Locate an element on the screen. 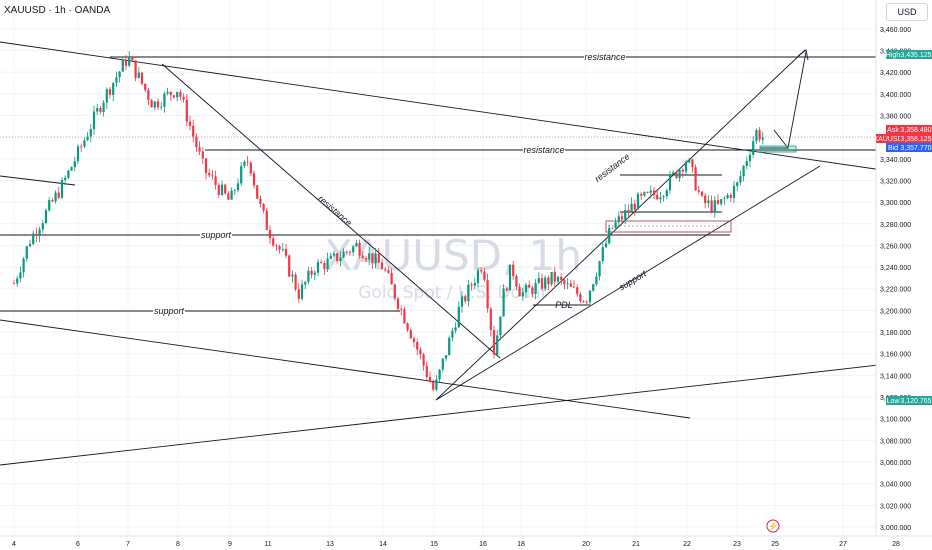 Image resolution: width=932 pixels, height=550 pixels. y-tick-label: 3,240.000 is located at coordinates (895, 268).